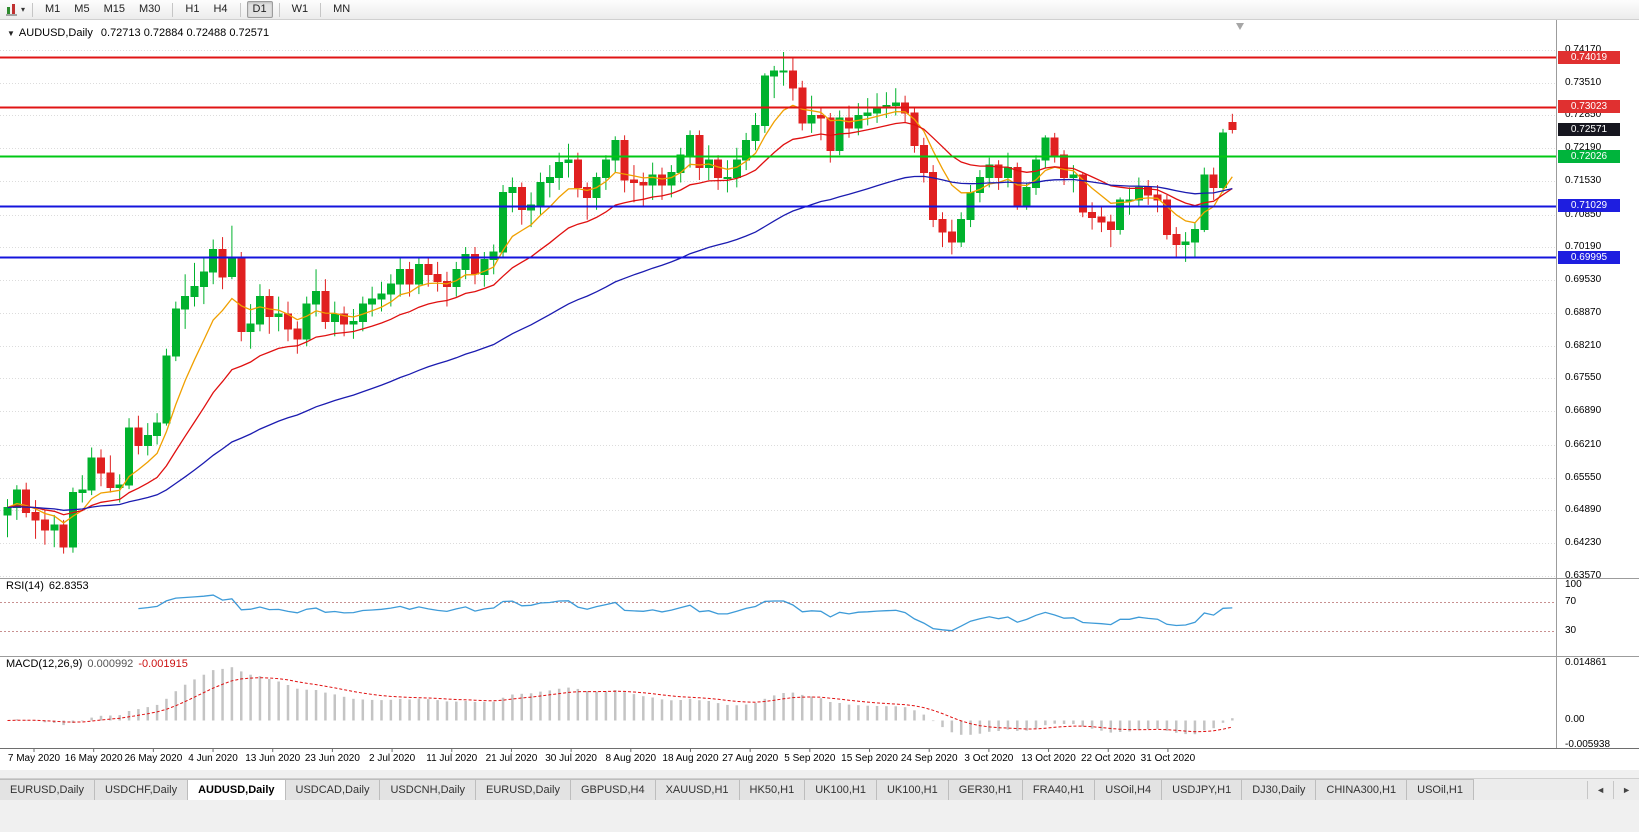 This screenshot has height=832, width=1639. I want to click on chart-symbol-period: AUDUSD,Daily, so click(55, 33).